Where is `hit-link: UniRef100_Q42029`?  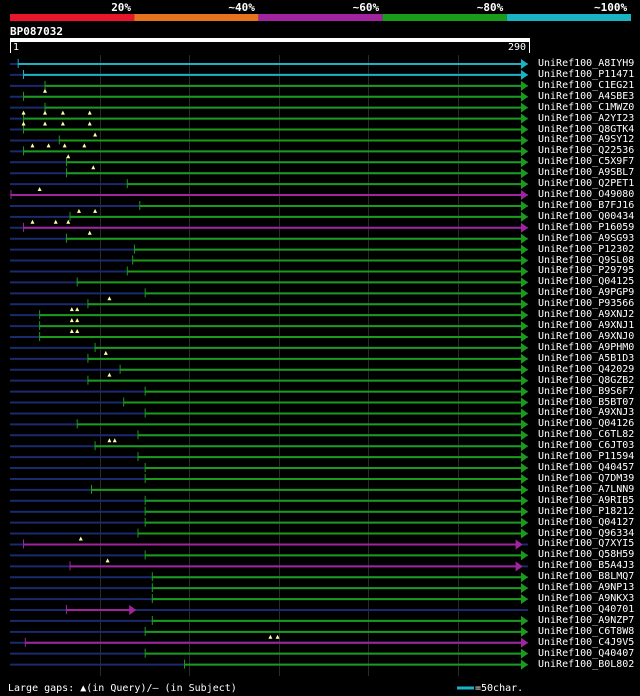
hit-link: UniRef100_Q42029 is located at coordinates (586, 369).